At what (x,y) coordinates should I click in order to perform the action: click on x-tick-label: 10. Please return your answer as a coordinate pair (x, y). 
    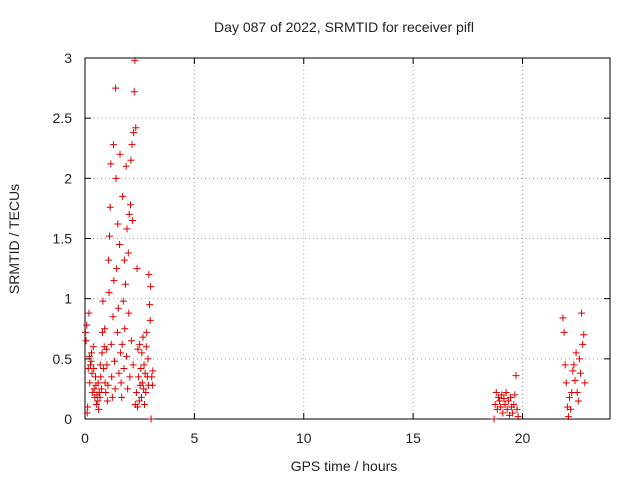
    Looking at the image, I should click on (304, 438).